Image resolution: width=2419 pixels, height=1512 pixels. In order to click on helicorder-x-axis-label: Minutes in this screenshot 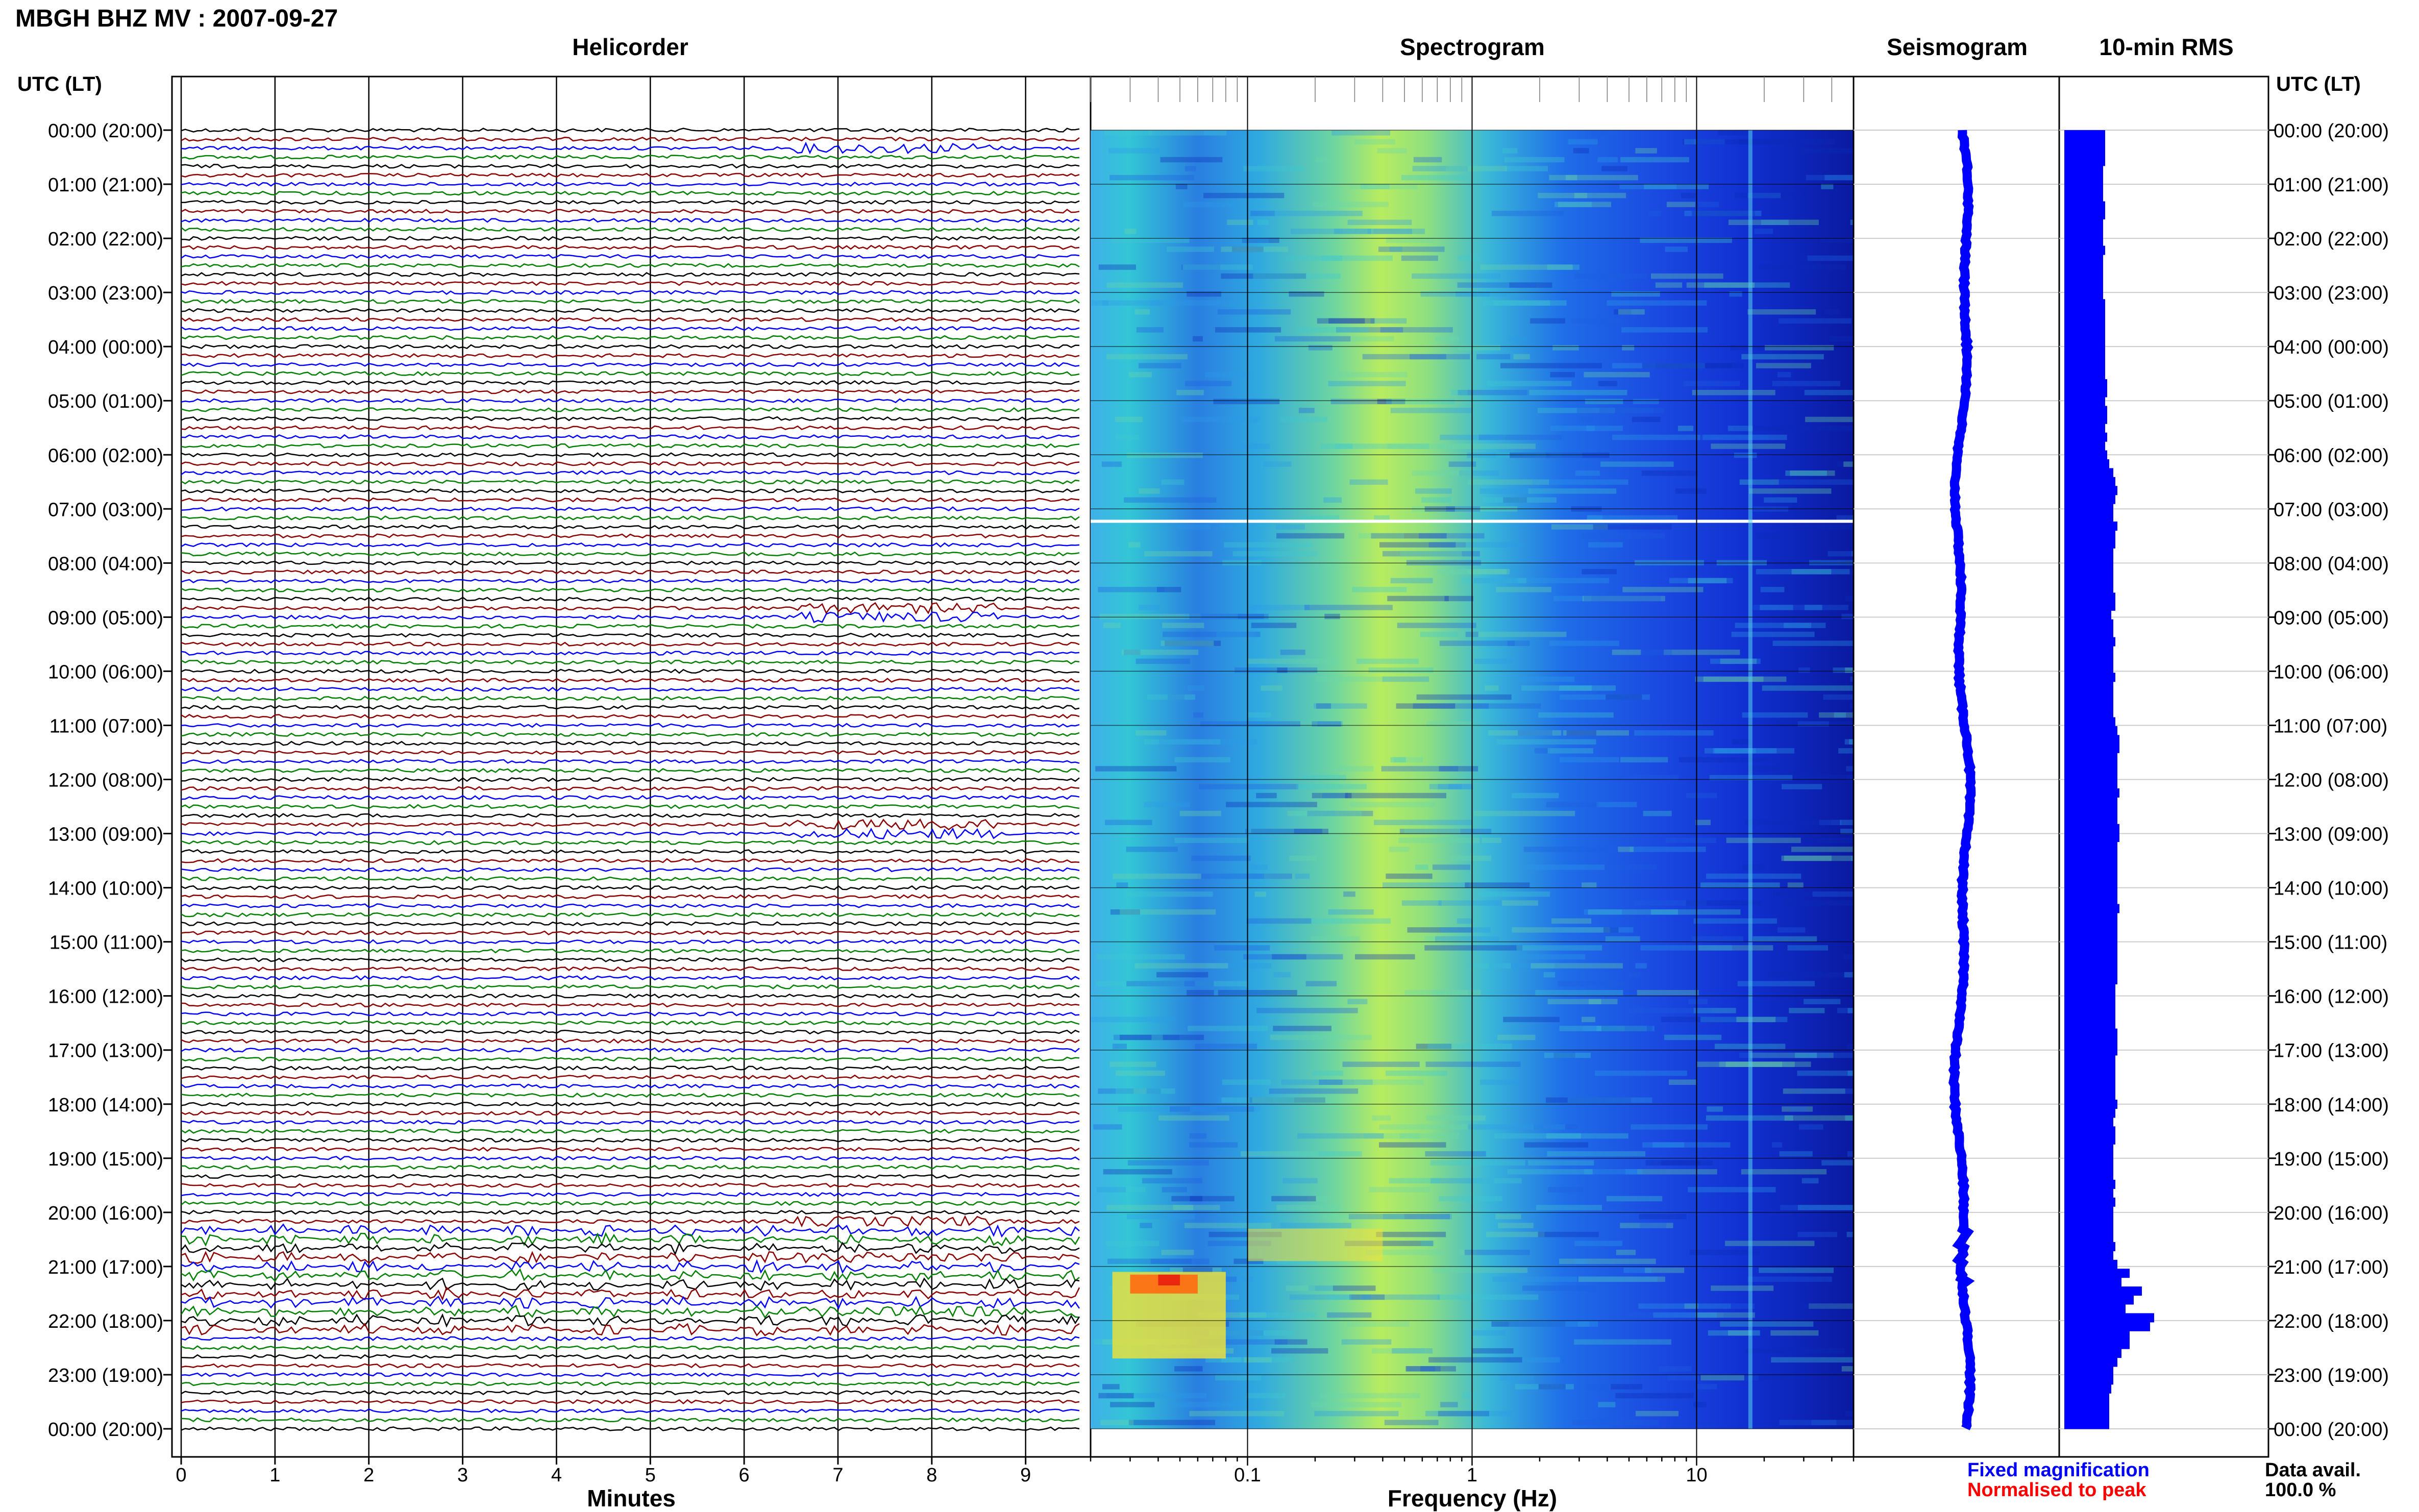, I will do `click(631, 1498)`.